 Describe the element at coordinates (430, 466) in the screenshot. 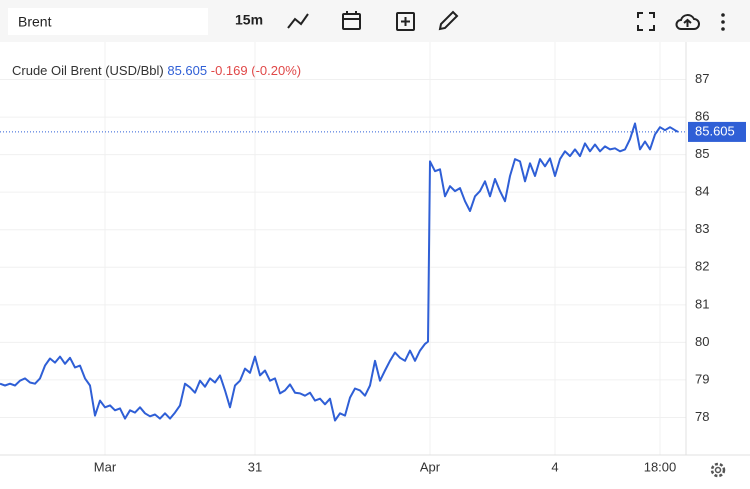

I see `x-tick-label: Apr` at that location.